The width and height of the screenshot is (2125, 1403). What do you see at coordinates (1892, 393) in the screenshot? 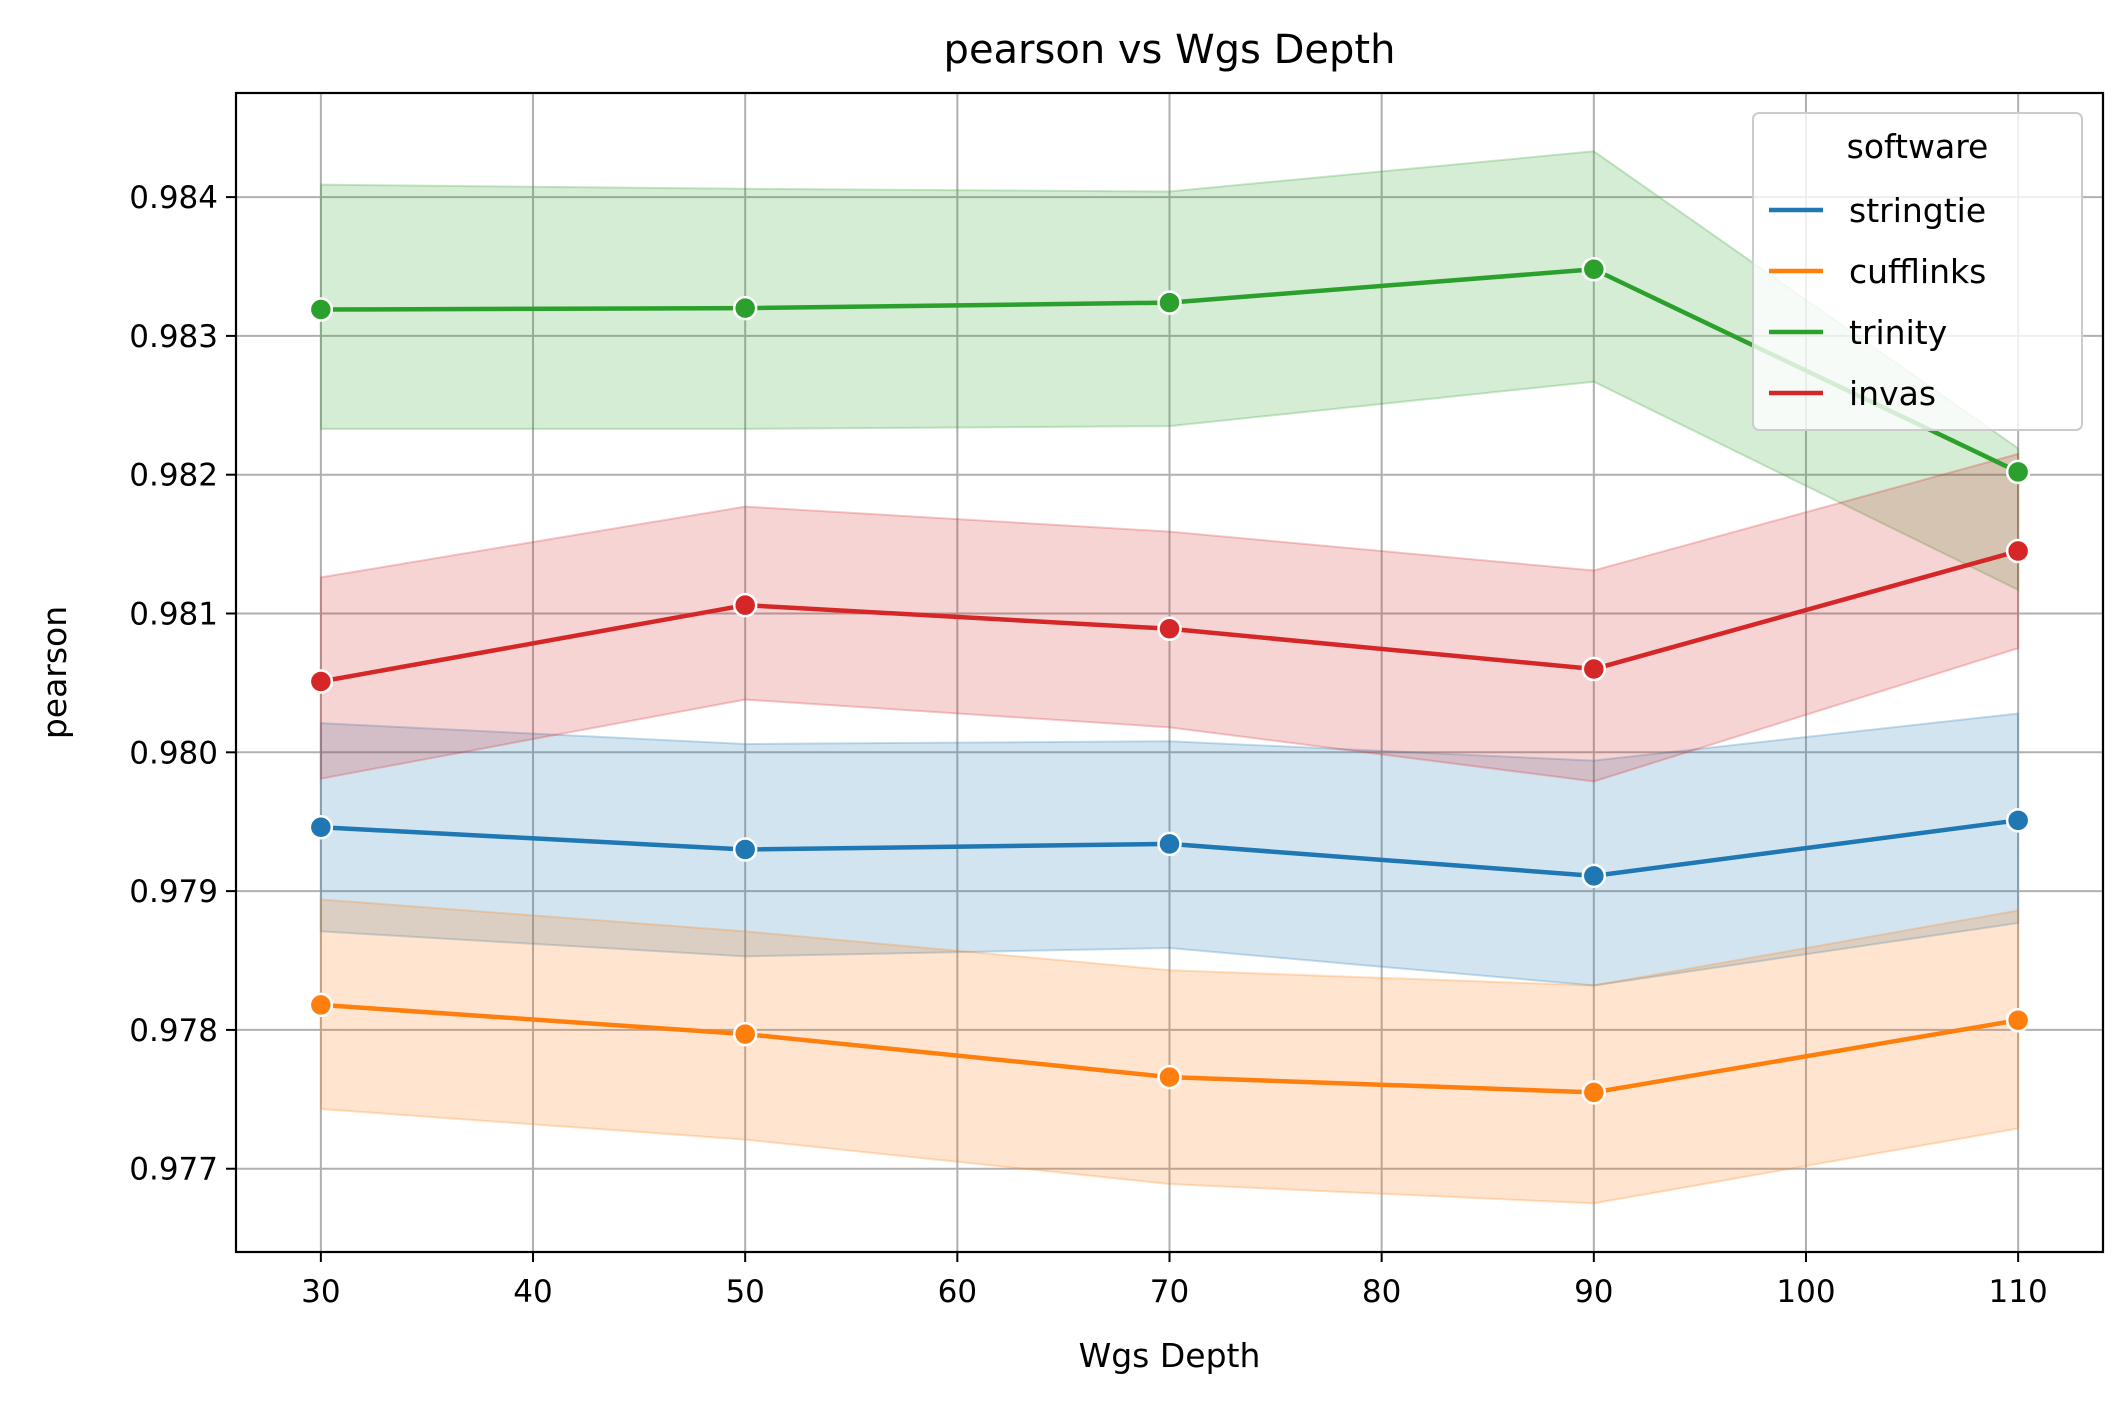
I see `legend-label-invas: invas` at bounding box center [1892, 393].